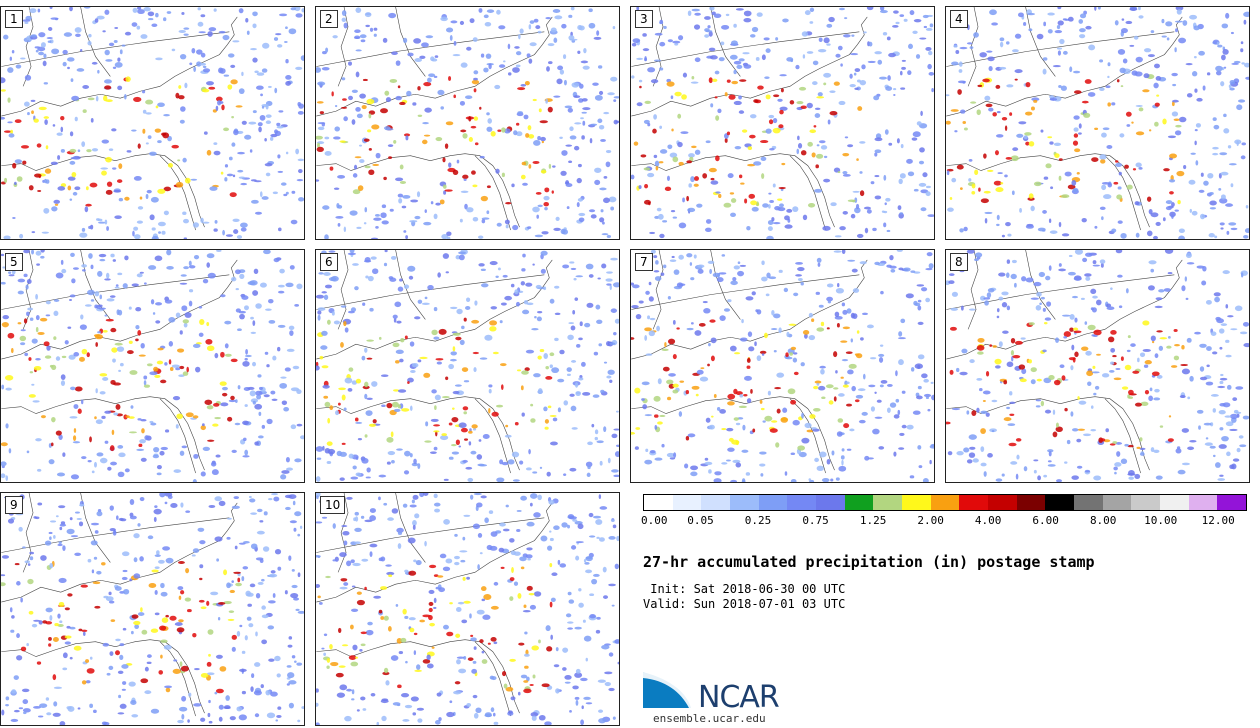 This screenshot has height=728, width=1260. What do you see at coordinates (945, 502) in the screenshot?
I see `precip-colorbar` at bounding box center [945, 502].